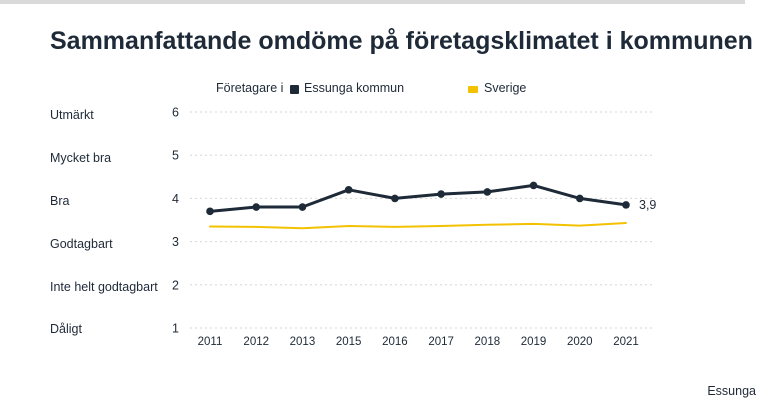 The height and width of the screenshot is (406, 770). I want to click on x-tick-label-2021: 2021, so click(626, 342).